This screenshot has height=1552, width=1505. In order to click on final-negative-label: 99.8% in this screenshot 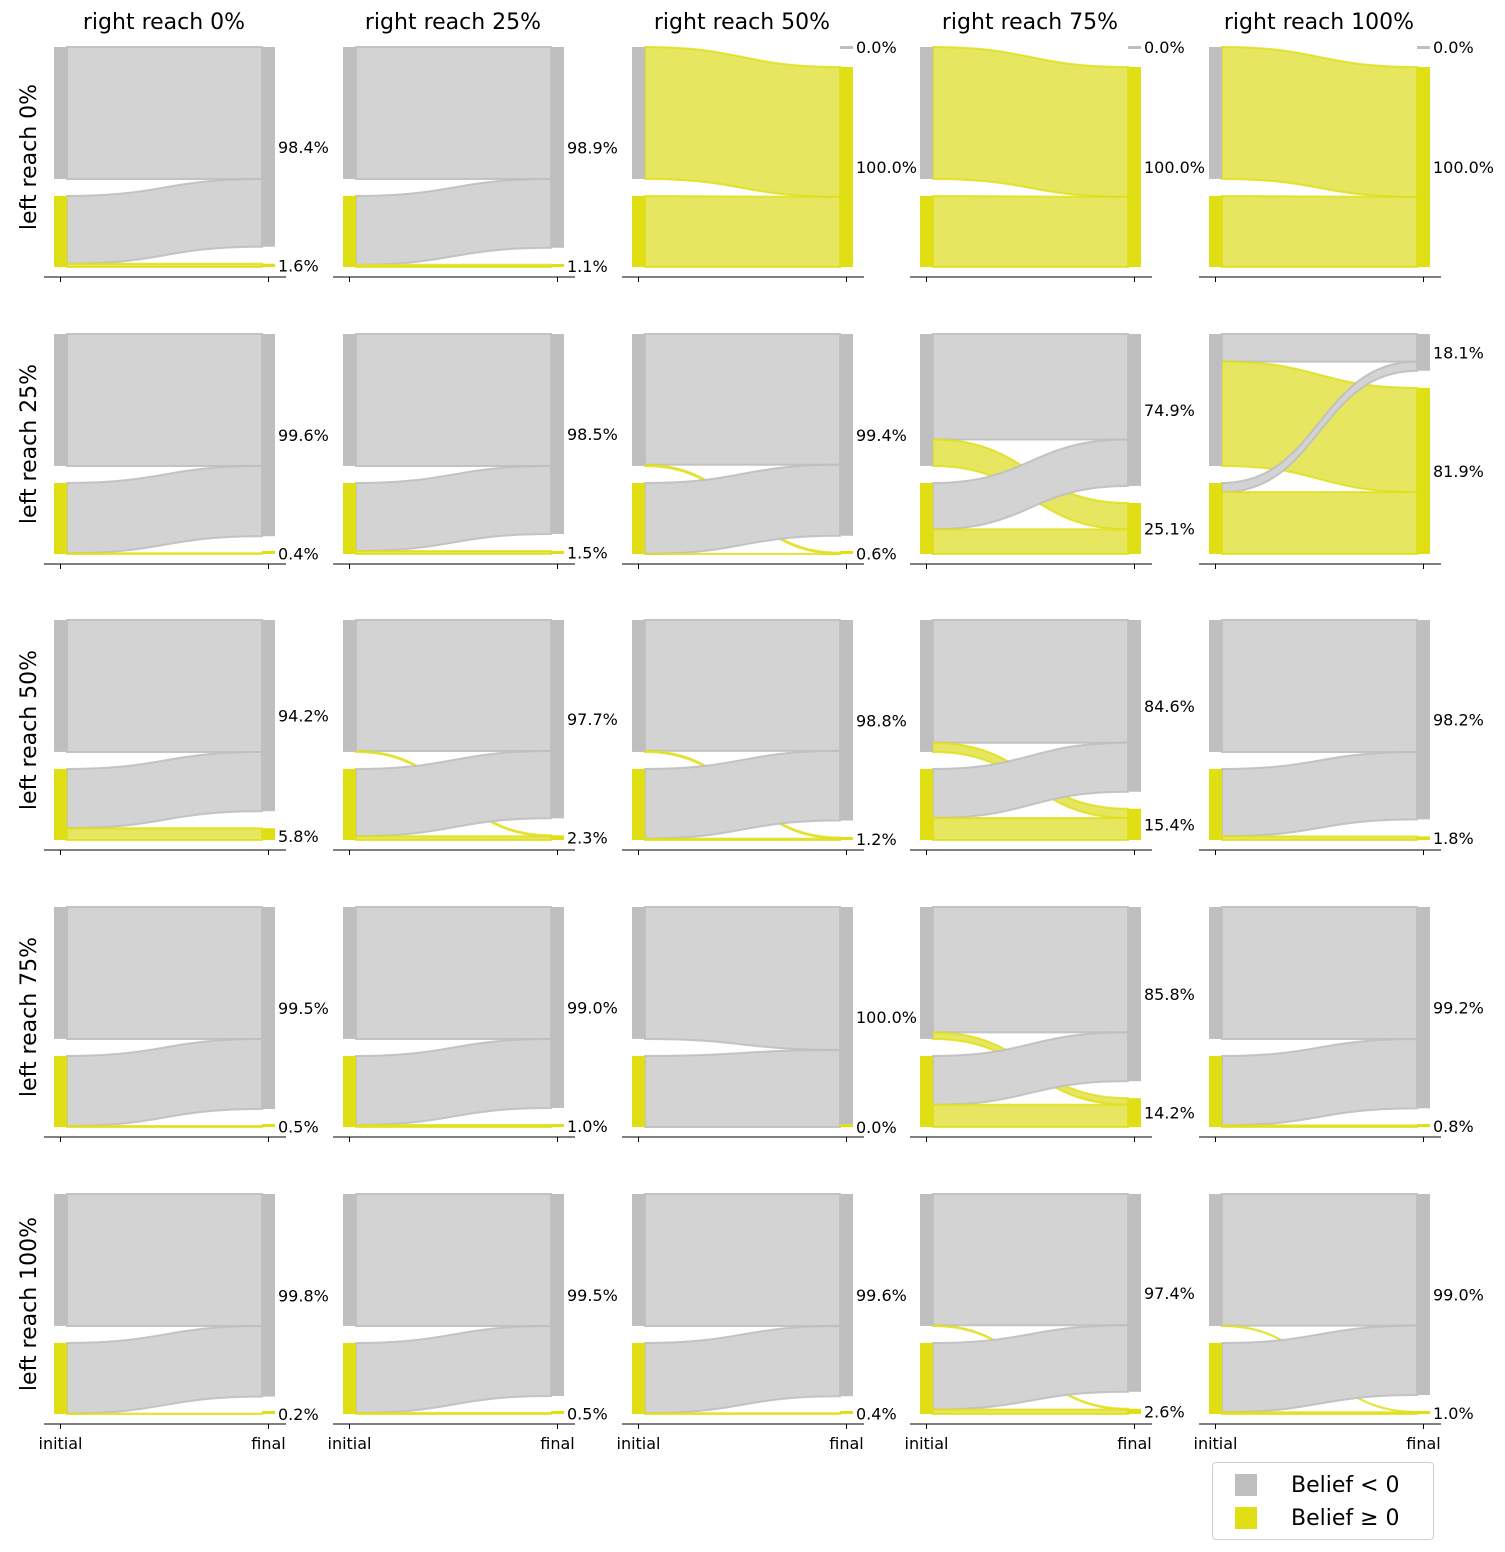, I will do `click(303, 1295)`.